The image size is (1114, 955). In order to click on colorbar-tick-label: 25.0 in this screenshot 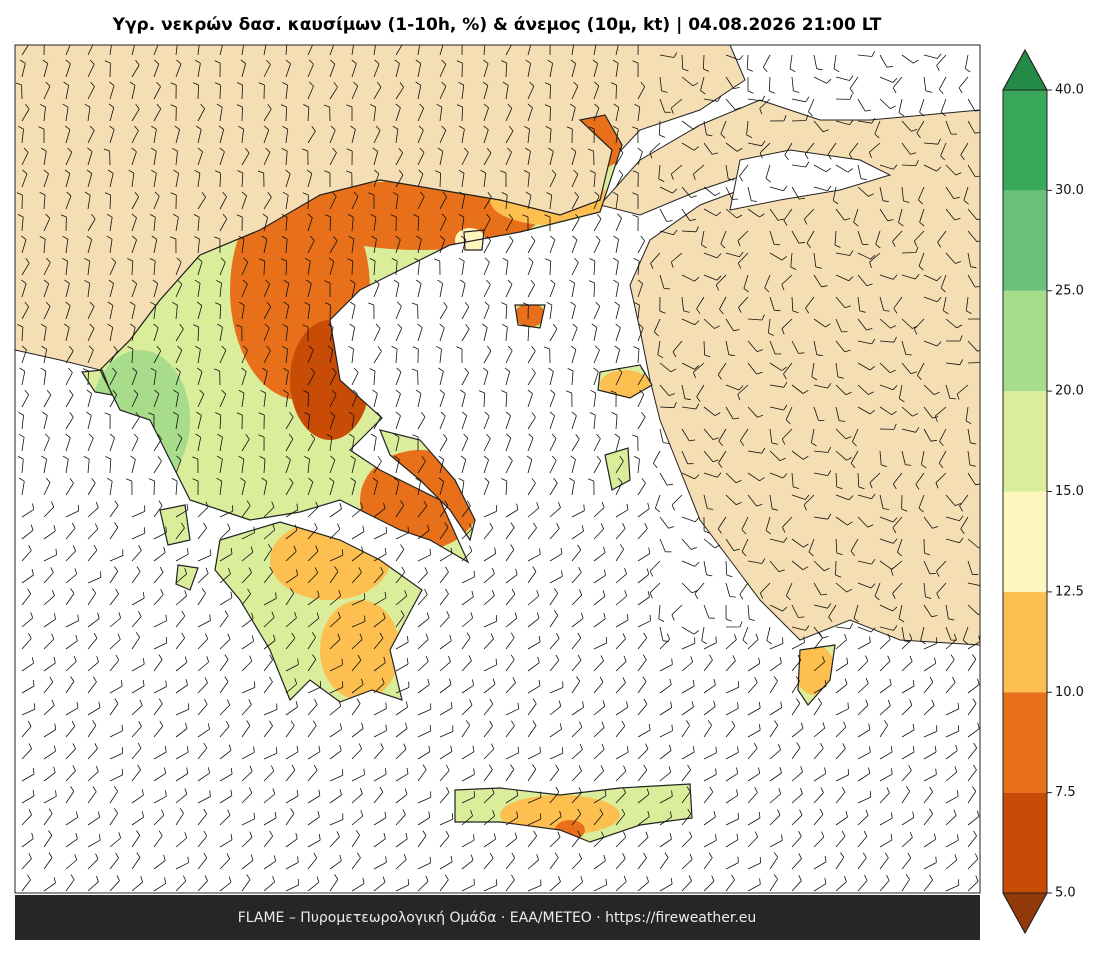, I will do `click(1069, 290)`.